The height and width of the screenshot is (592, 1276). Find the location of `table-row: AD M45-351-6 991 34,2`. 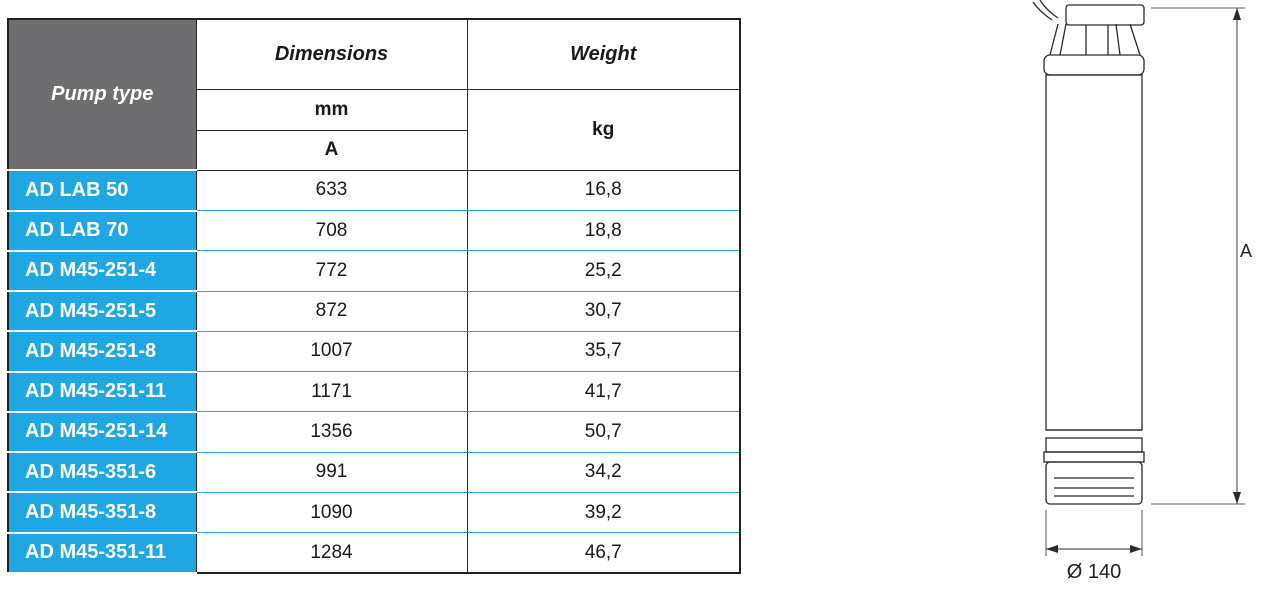

table-row: AD M45-351-6 991 34,2 is located at coordinates (374, 472).